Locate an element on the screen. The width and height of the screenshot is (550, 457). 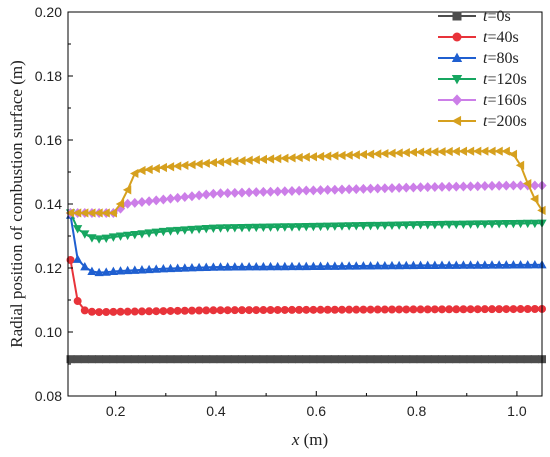
legend-label: t=160s is located at coordinates (505, 100).